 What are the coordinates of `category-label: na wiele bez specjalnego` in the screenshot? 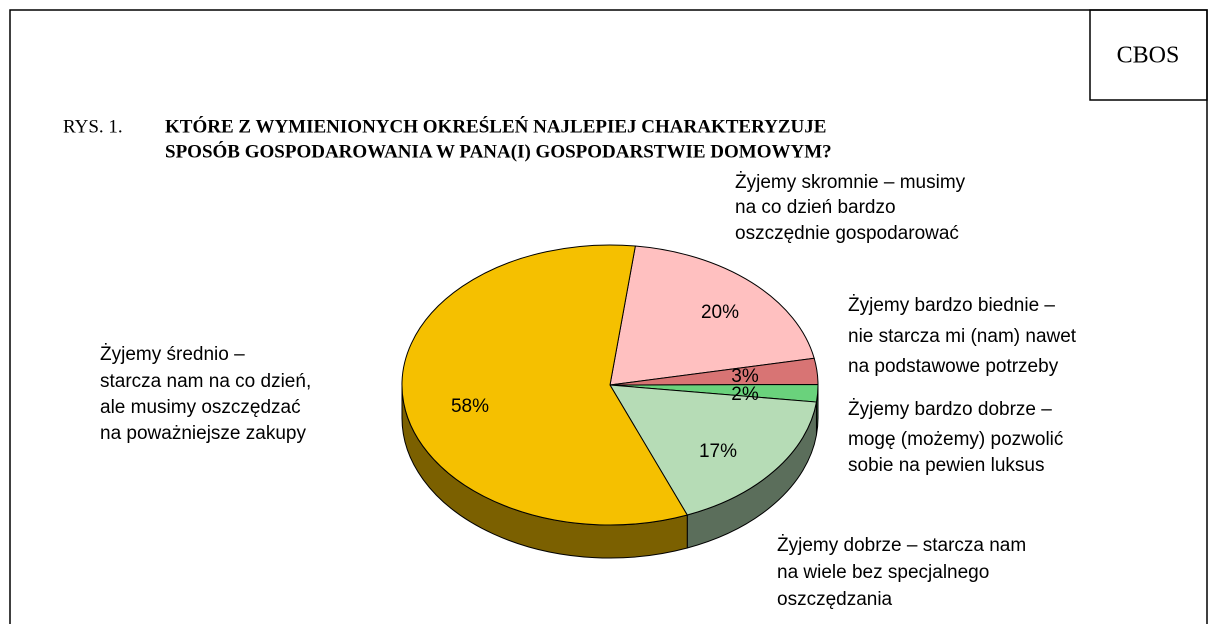 It's located at (883, 572).